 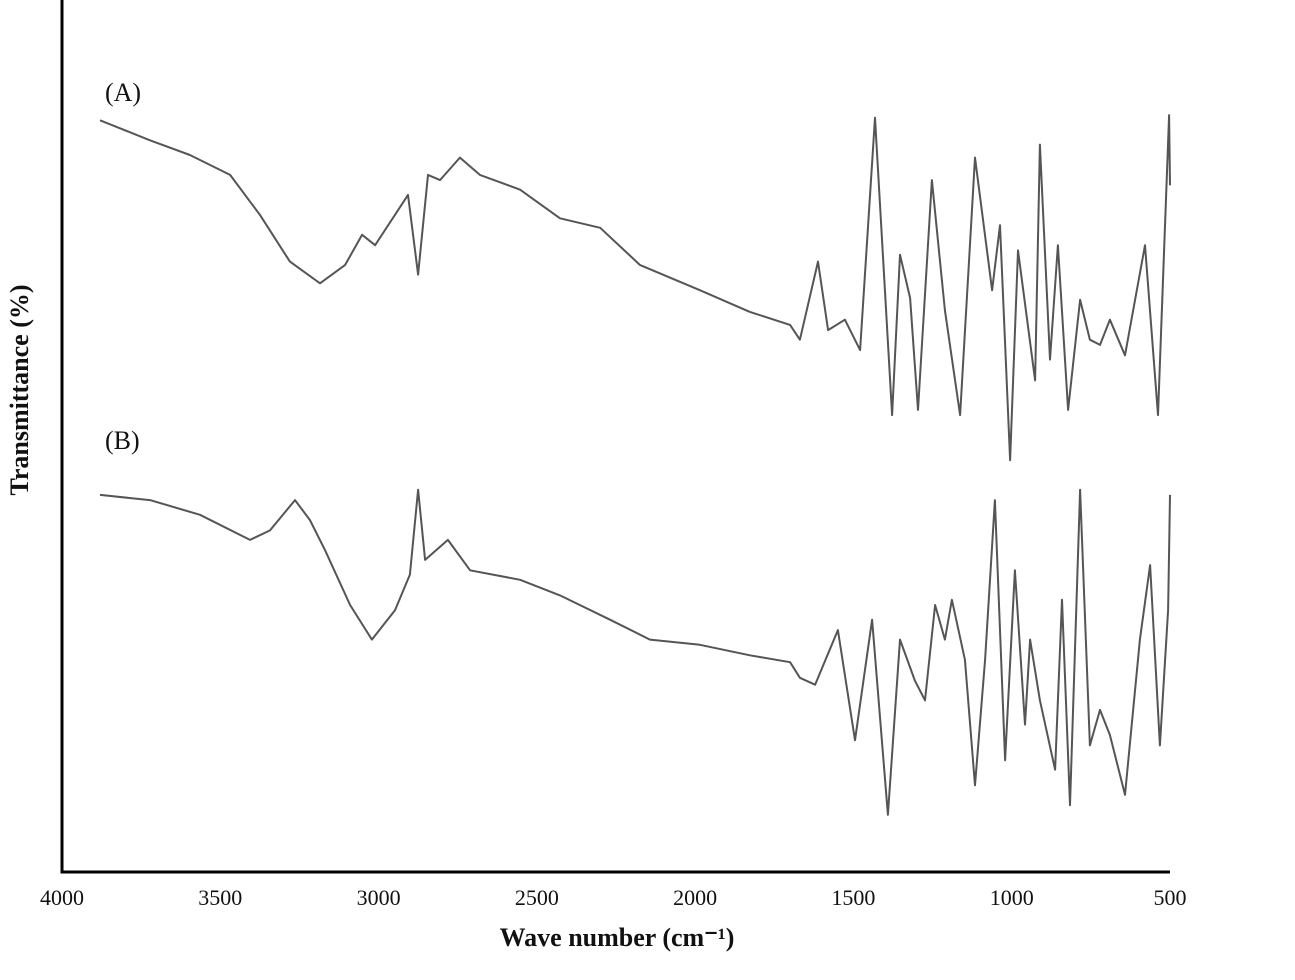 What do you see at coordinates (220, 897) in the screenshot?
I see `x-tick-label: 3500` at bounding box center [220, 897].